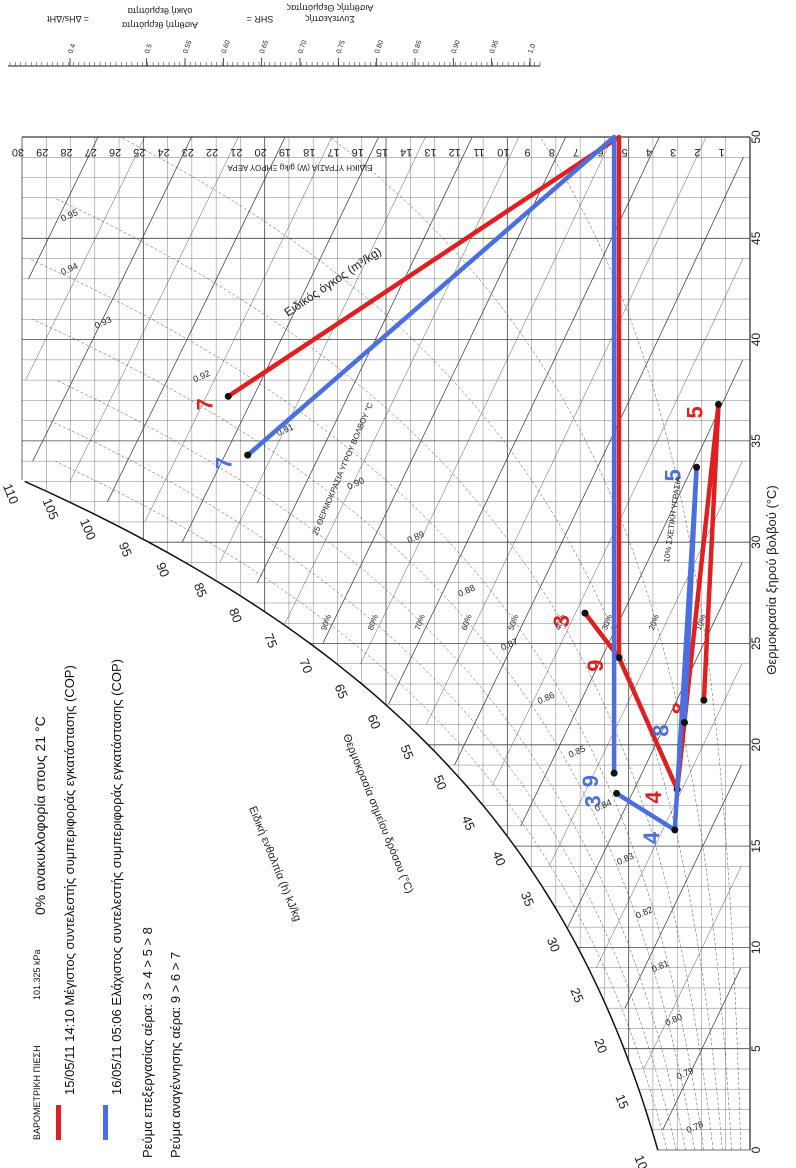 The height and width of the screenshot is (1168, 796). What do you see at coordinates (300, 167) in the screenshot?
I see `y-axis-title: ΕΙΔΙΚΗ ΥΓΡΑΣΙΑ (W) g/kg ΞΗΡΟΥ ΑΕΡΑ` at bounding box center [300, 167].